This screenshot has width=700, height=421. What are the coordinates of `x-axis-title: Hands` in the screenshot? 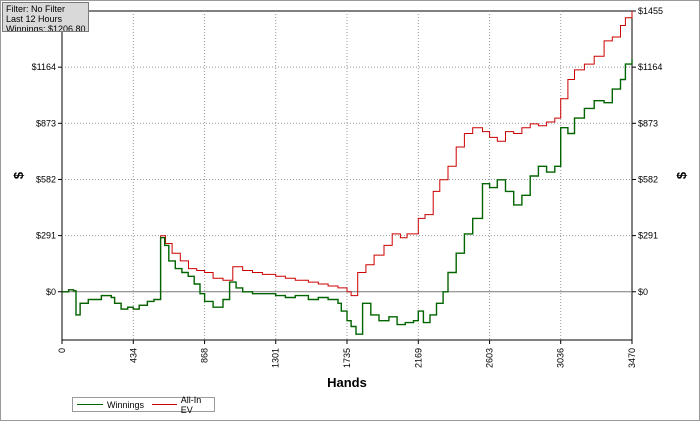 It's located at (347, 382).